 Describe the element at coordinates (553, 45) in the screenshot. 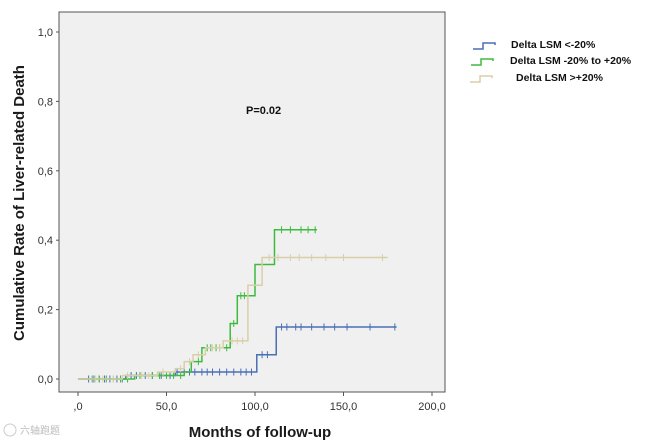

I see `legend-label: Delta LSM <-20%` at that location.